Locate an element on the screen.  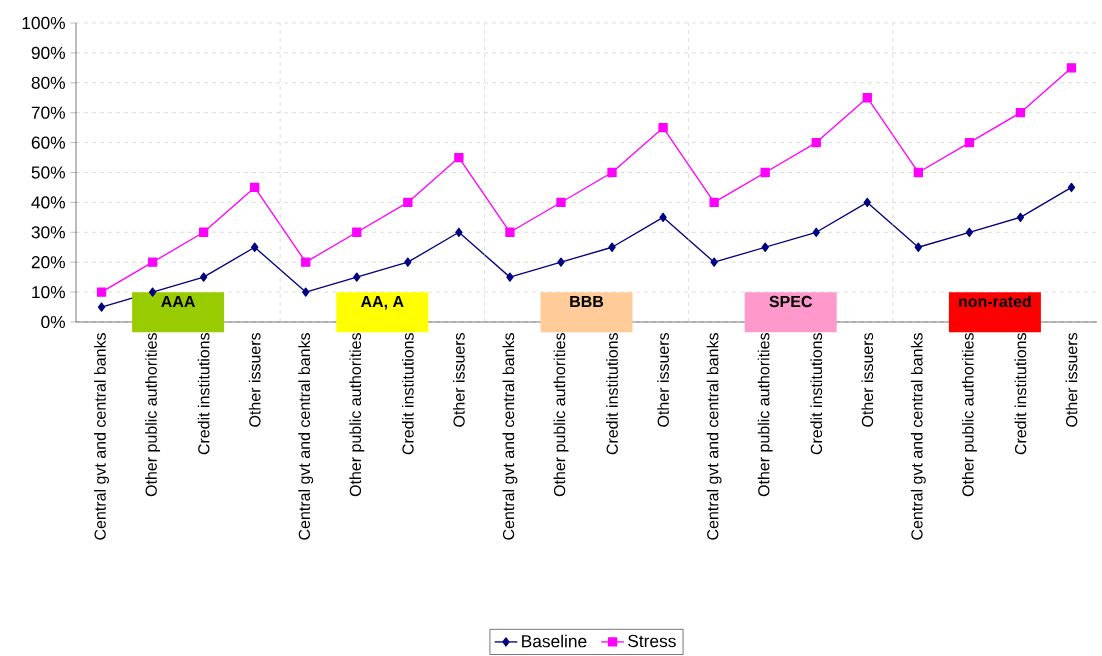
annotation: SPEC is located at coordinates (791, 301).